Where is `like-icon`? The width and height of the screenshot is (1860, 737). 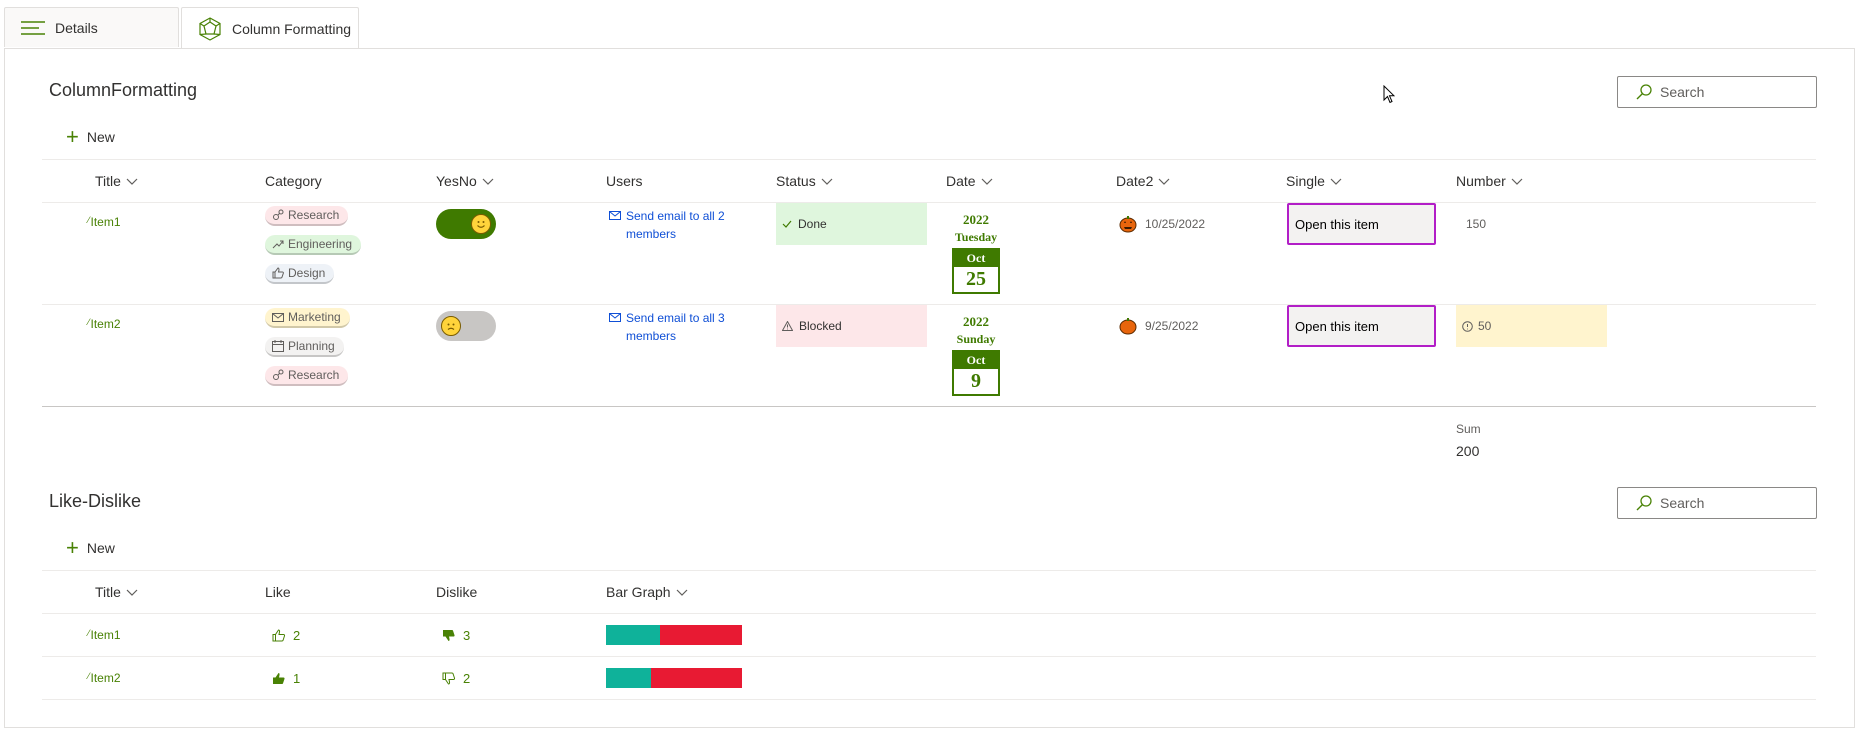 like-icon is located at coordinates (278, 273).